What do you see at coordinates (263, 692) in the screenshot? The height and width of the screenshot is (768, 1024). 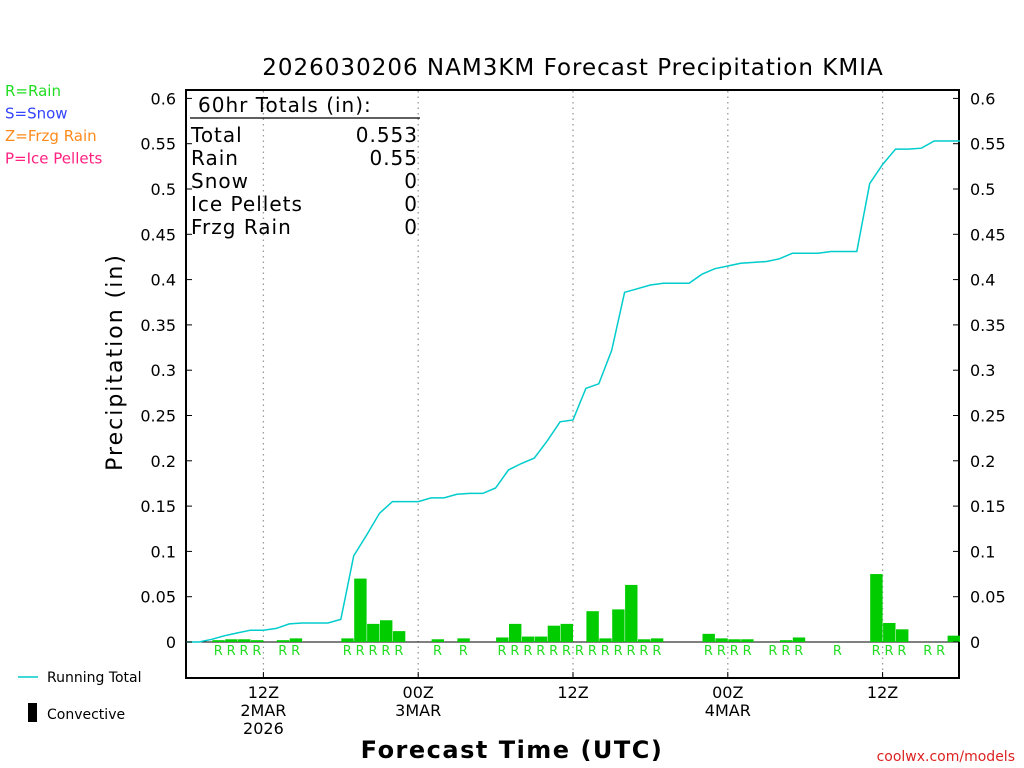 I see `x-tick-label: 12Z` at bounding box center [263, 692].